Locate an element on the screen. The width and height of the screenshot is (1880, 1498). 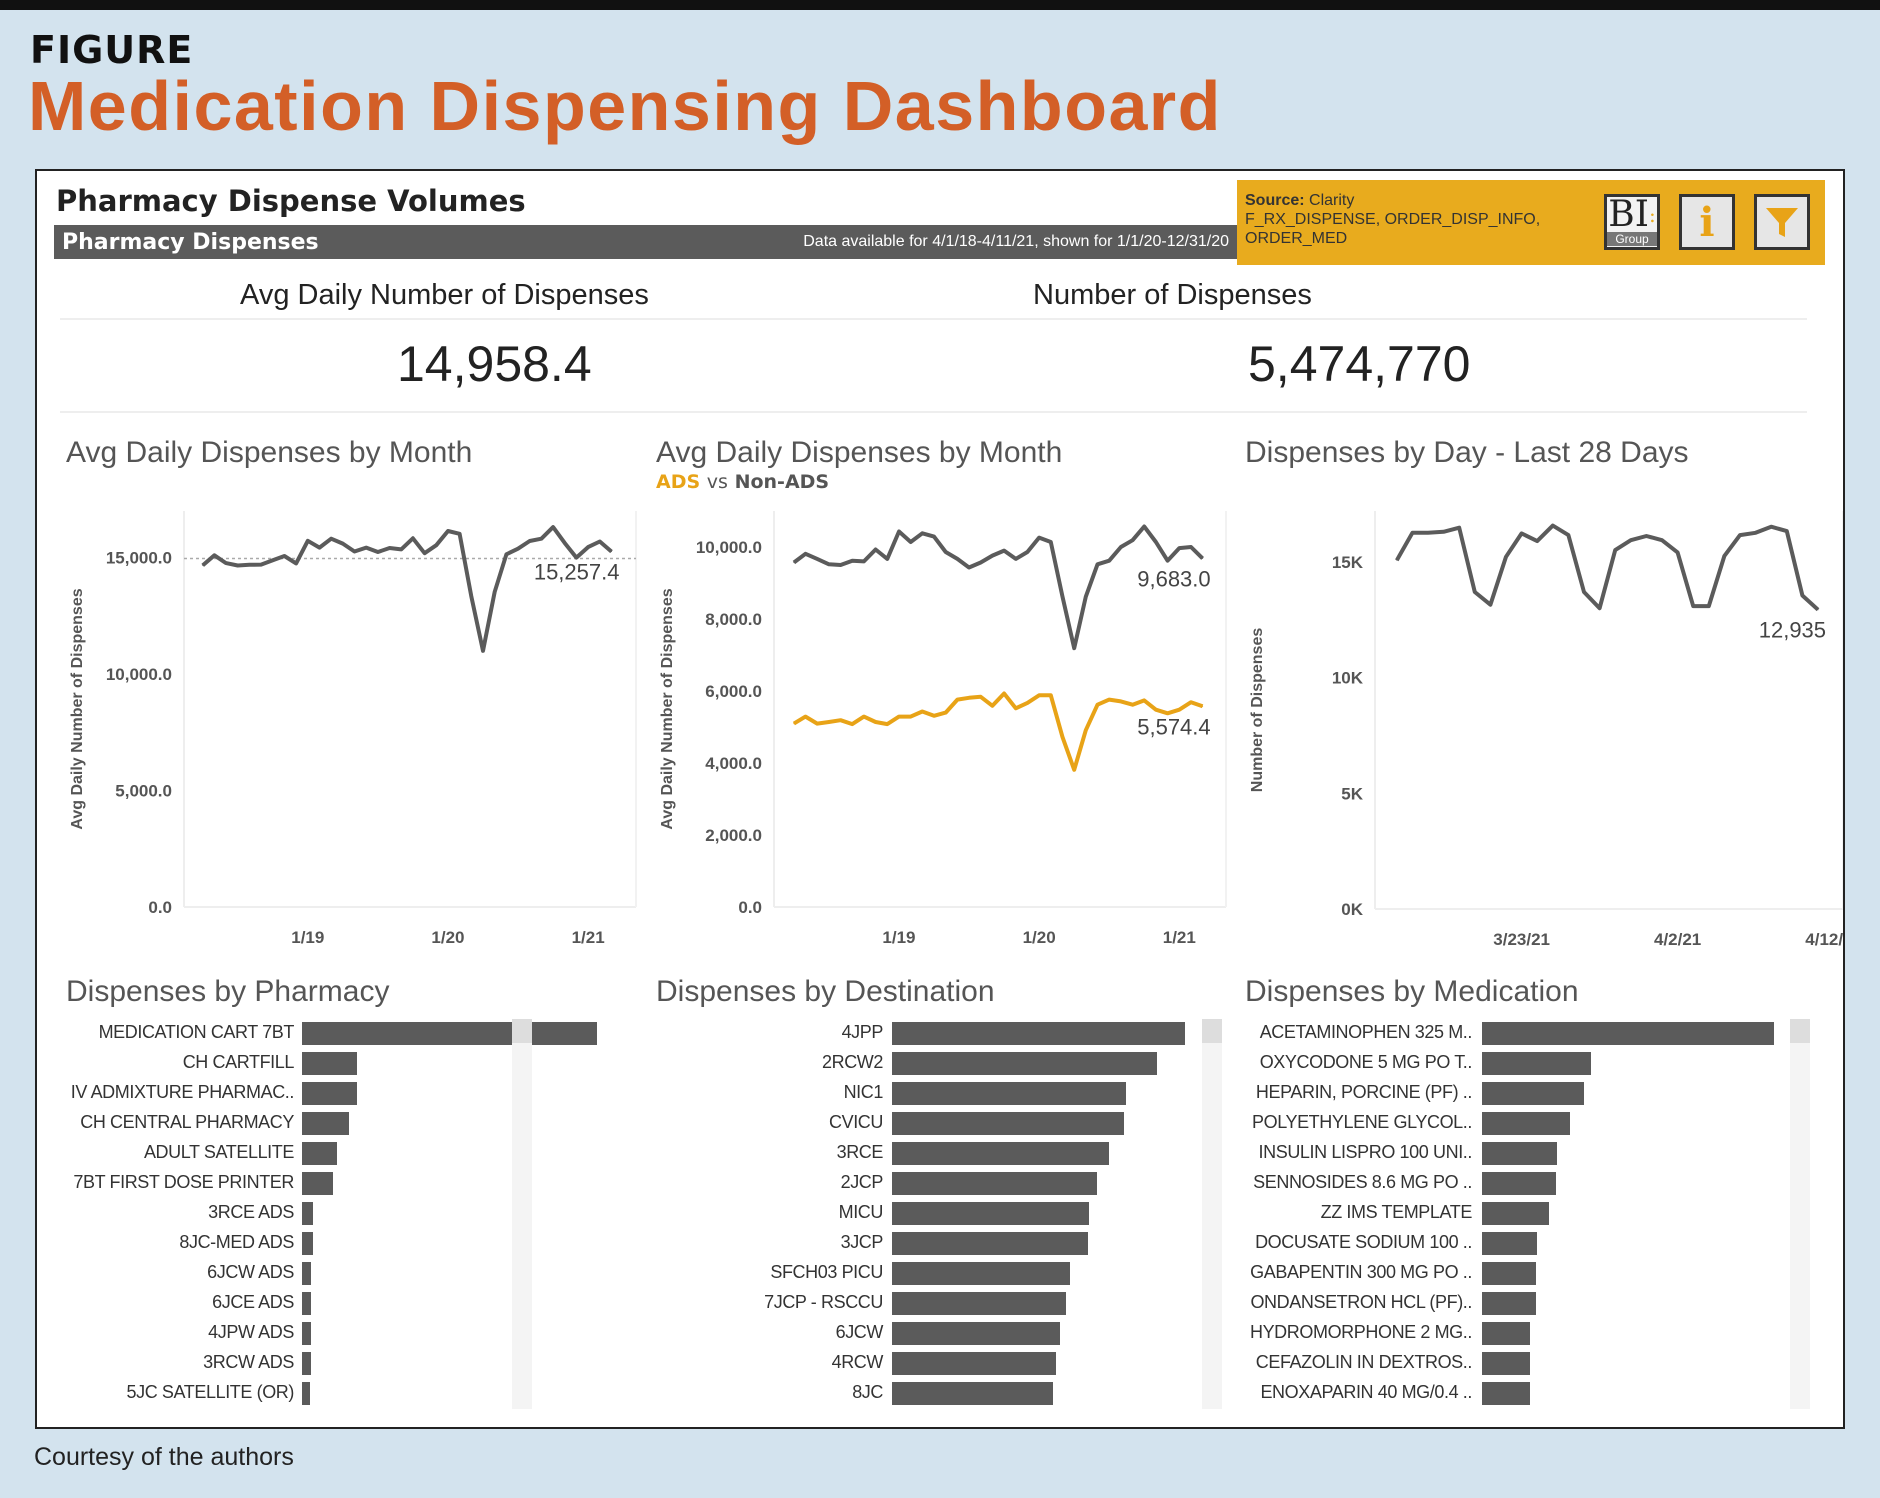
bar-label: MEDICATION CART 7BT is located at coordinates (196, 1032).